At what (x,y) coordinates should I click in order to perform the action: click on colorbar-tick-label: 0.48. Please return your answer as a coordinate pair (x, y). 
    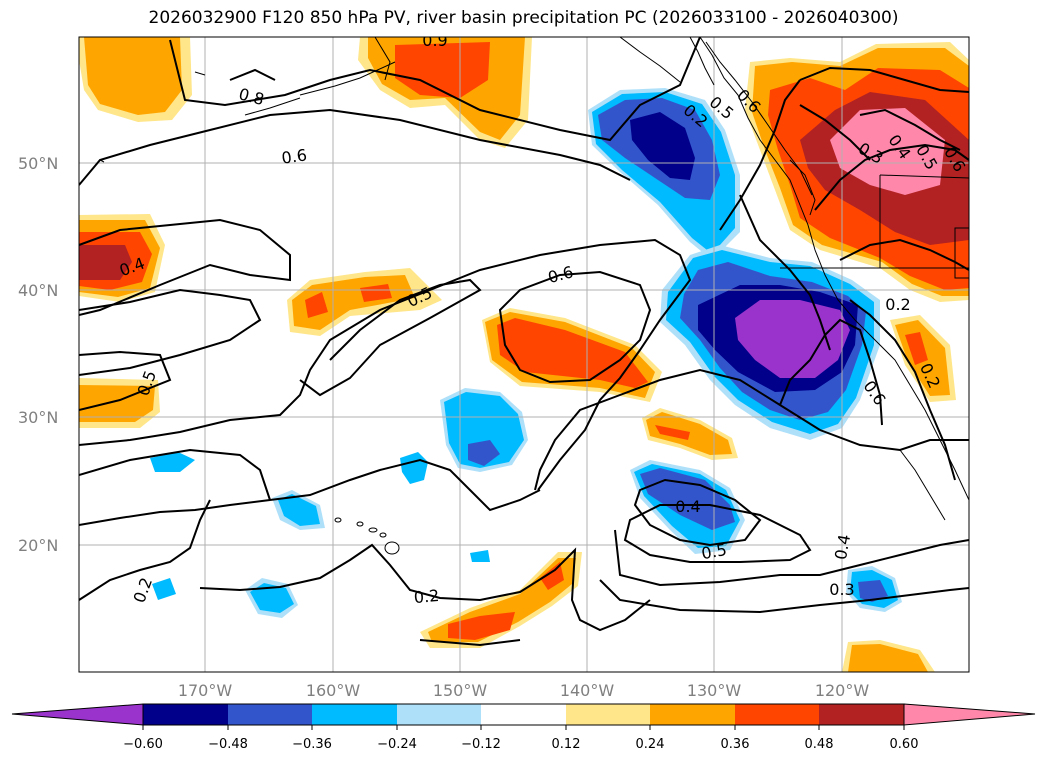
    Looking at the image, I should click on (819, 744).